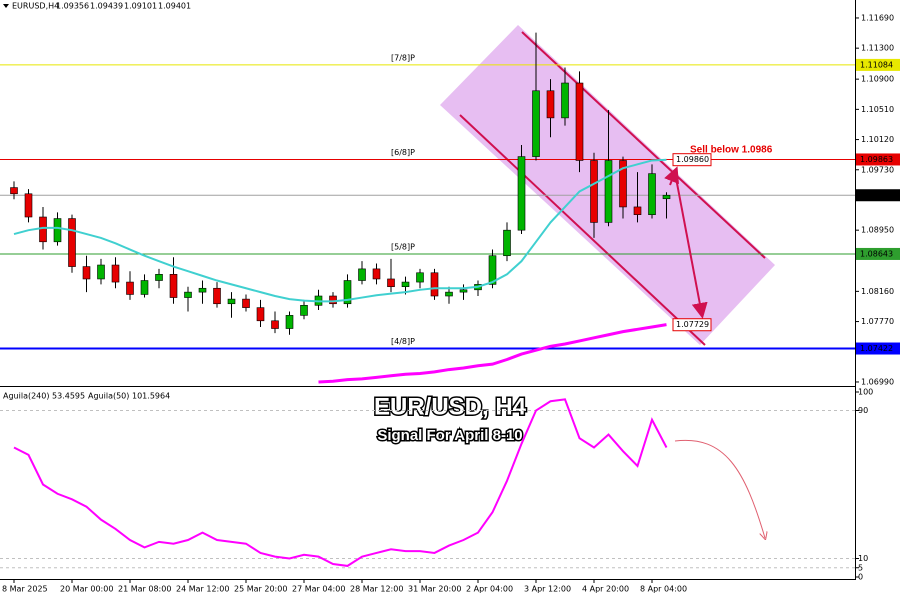 The width and height of the screenshot is (900, 599). I want to click on open: 1.09356, so click(72, 6).